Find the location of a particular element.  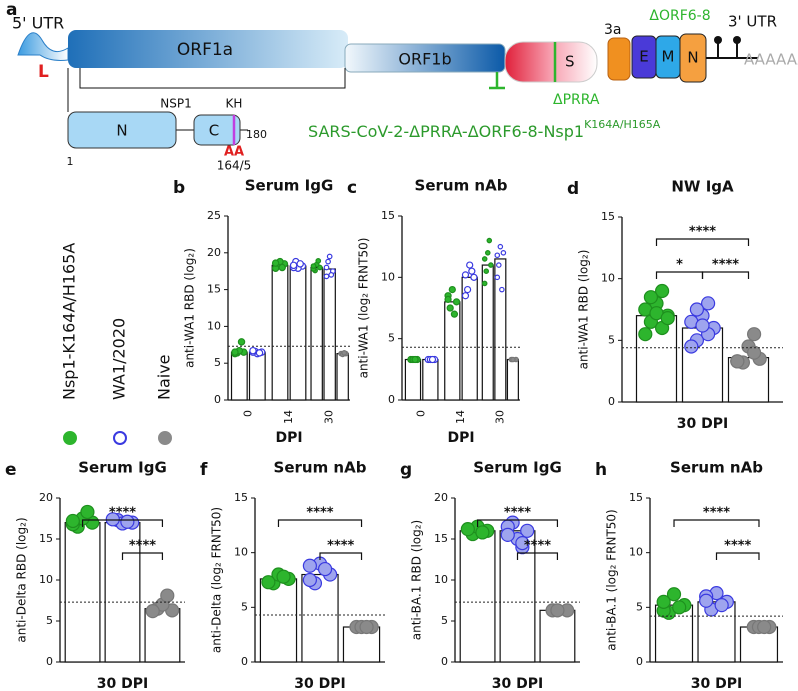

m-label: M is located at coordinates (668, 57).